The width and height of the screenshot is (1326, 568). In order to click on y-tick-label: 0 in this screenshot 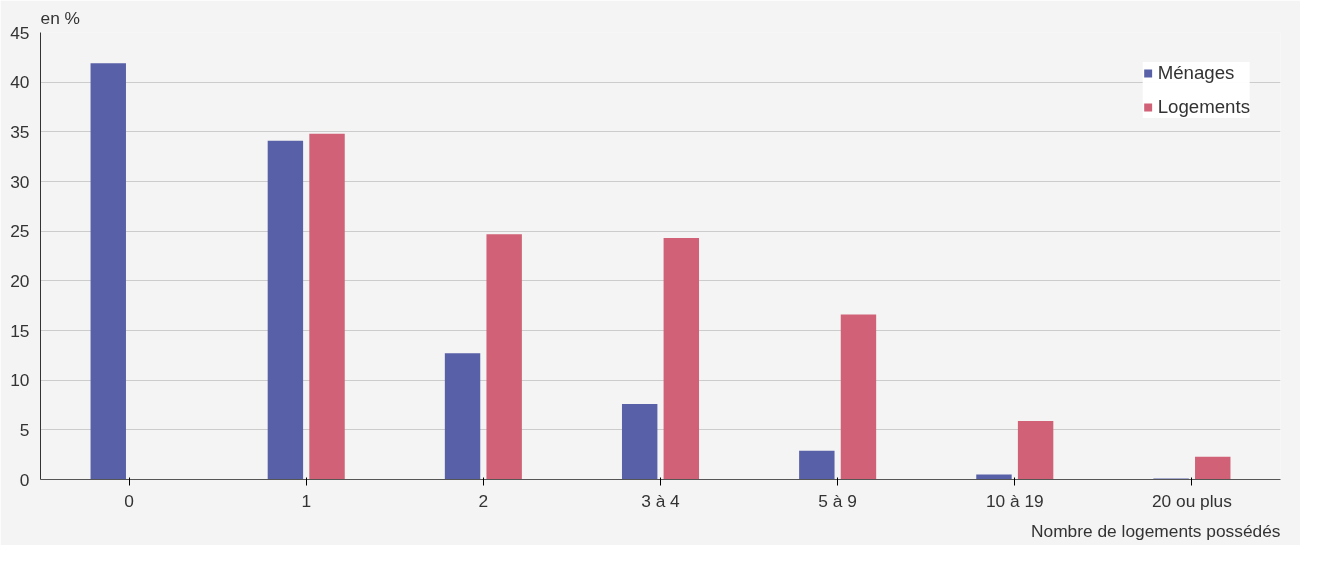, I will do `click(24, 479)`.